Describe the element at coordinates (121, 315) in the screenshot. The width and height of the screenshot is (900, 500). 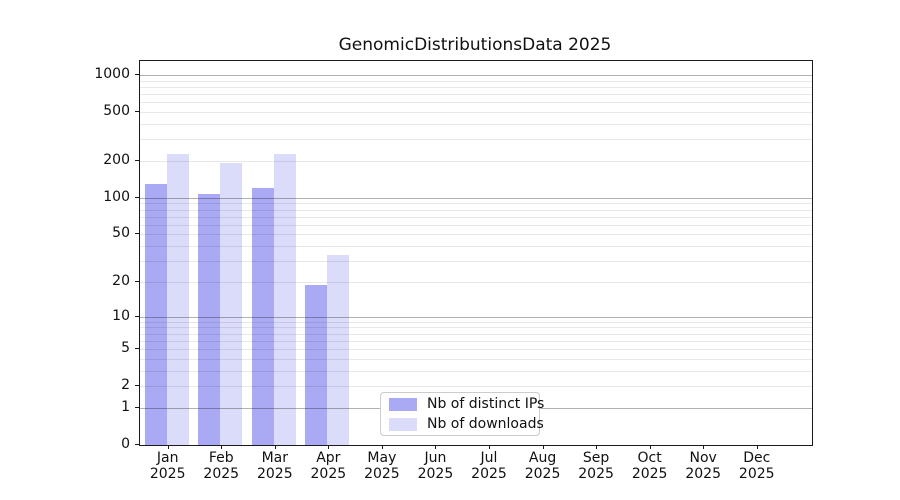
I see `y-tick-label-10: 10` at that location.